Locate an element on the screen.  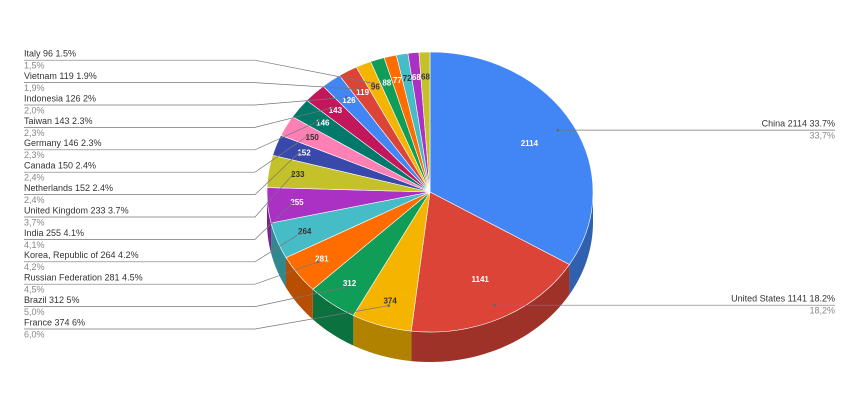
slice-name-label: Netherlands 152 2.4% is located at coordinates (68, 188).